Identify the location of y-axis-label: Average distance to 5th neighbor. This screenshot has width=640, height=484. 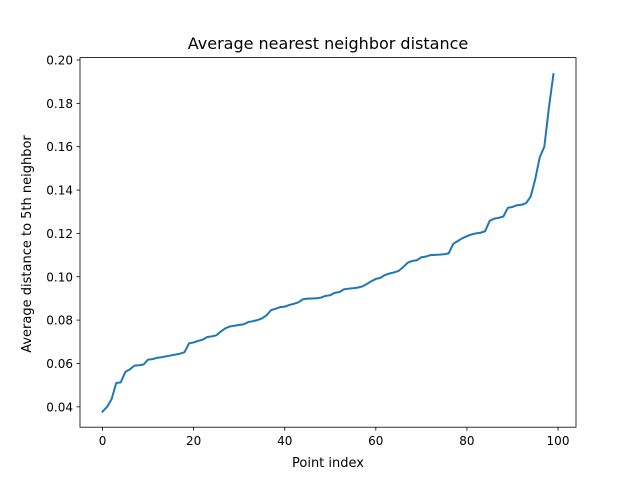
(27, 244).